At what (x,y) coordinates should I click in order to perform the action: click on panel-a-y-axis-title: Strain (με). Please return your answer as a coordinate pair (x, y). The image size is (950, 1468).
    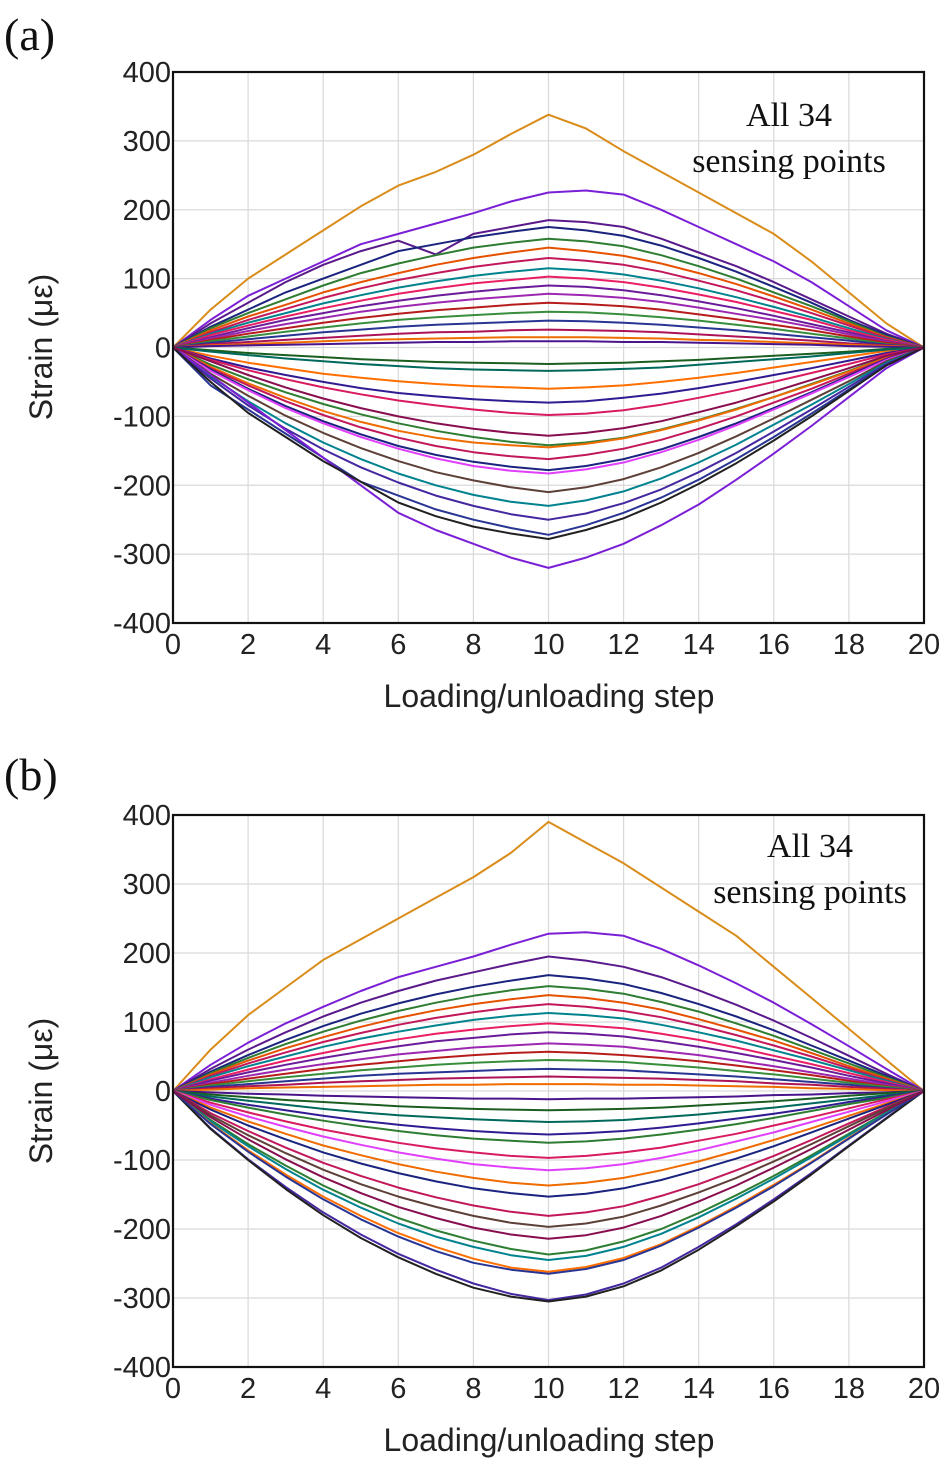
    Looking at the image, I should click on (41, 347).